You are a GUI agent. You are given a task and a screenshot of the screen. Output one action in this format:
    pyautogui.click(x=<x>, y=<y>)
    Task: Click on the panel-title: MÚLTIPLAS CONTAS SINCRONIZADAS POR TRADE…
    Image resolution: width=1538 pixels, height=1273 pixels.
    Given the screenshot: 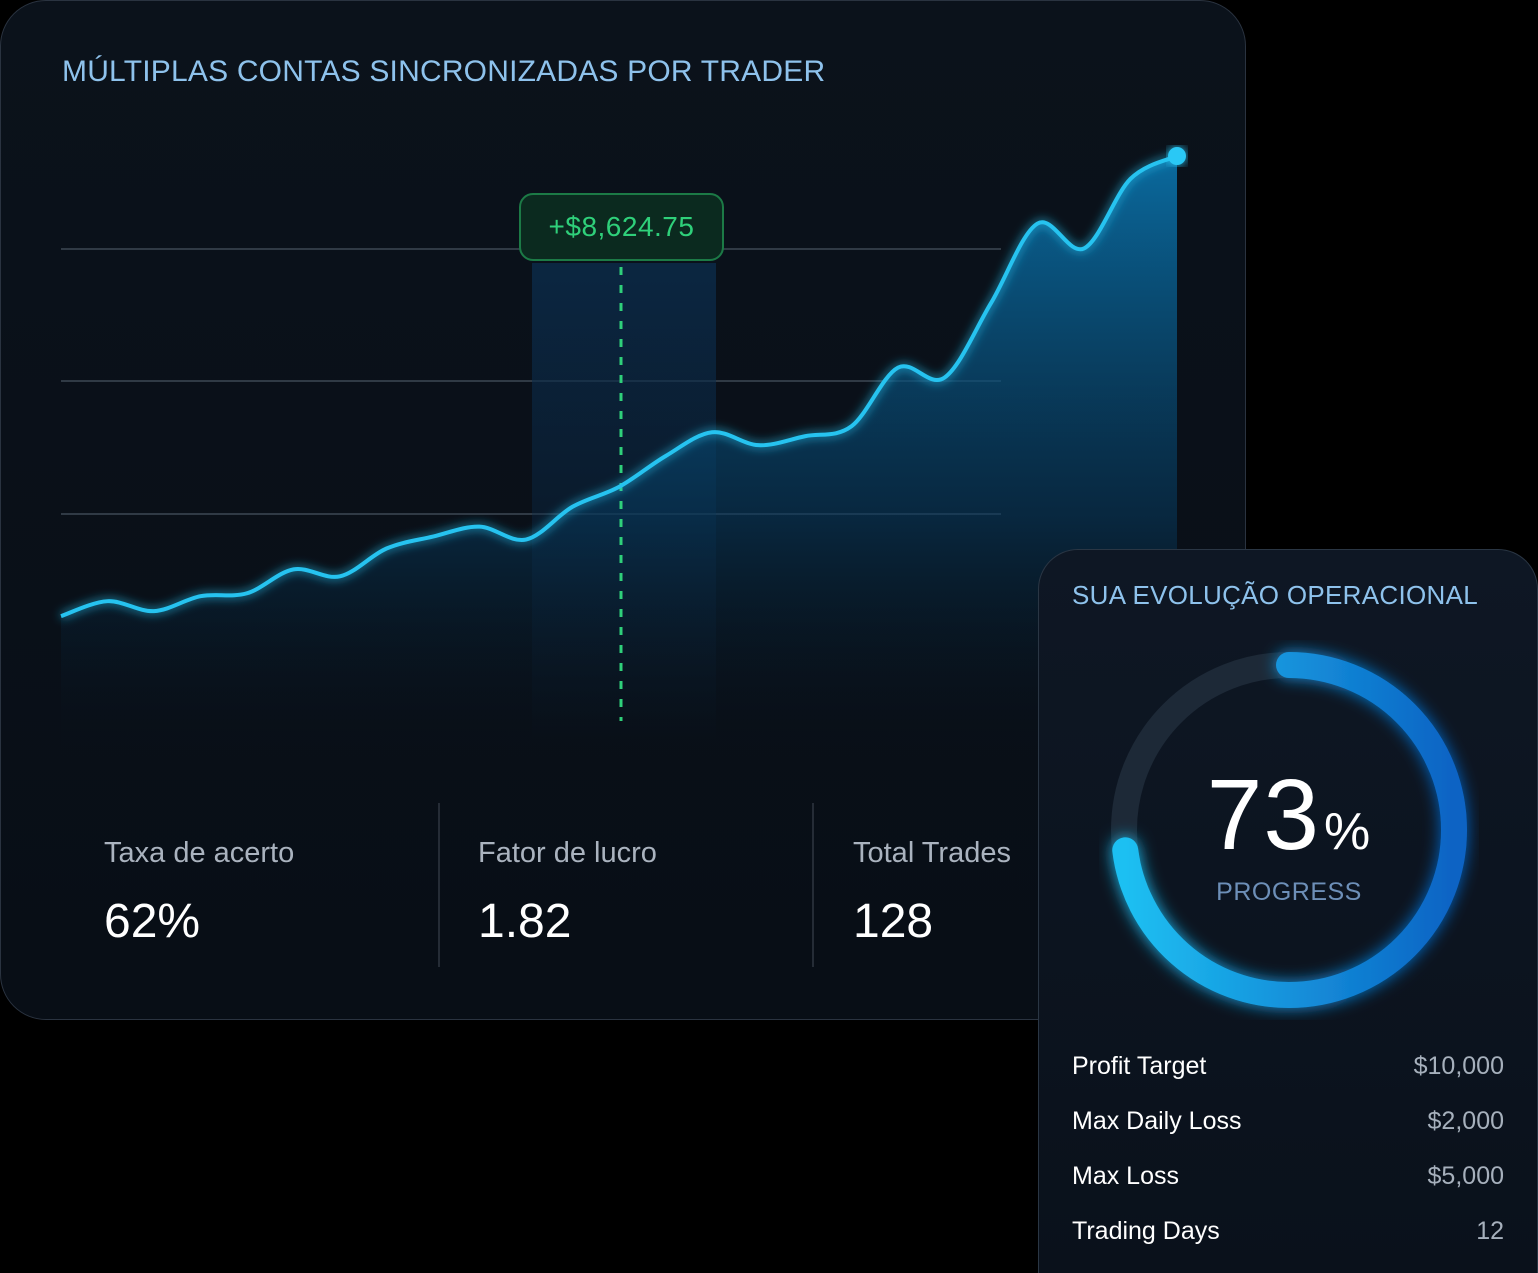 What is the action you would take?
    pyautogui.click(x=444, y=71)
    